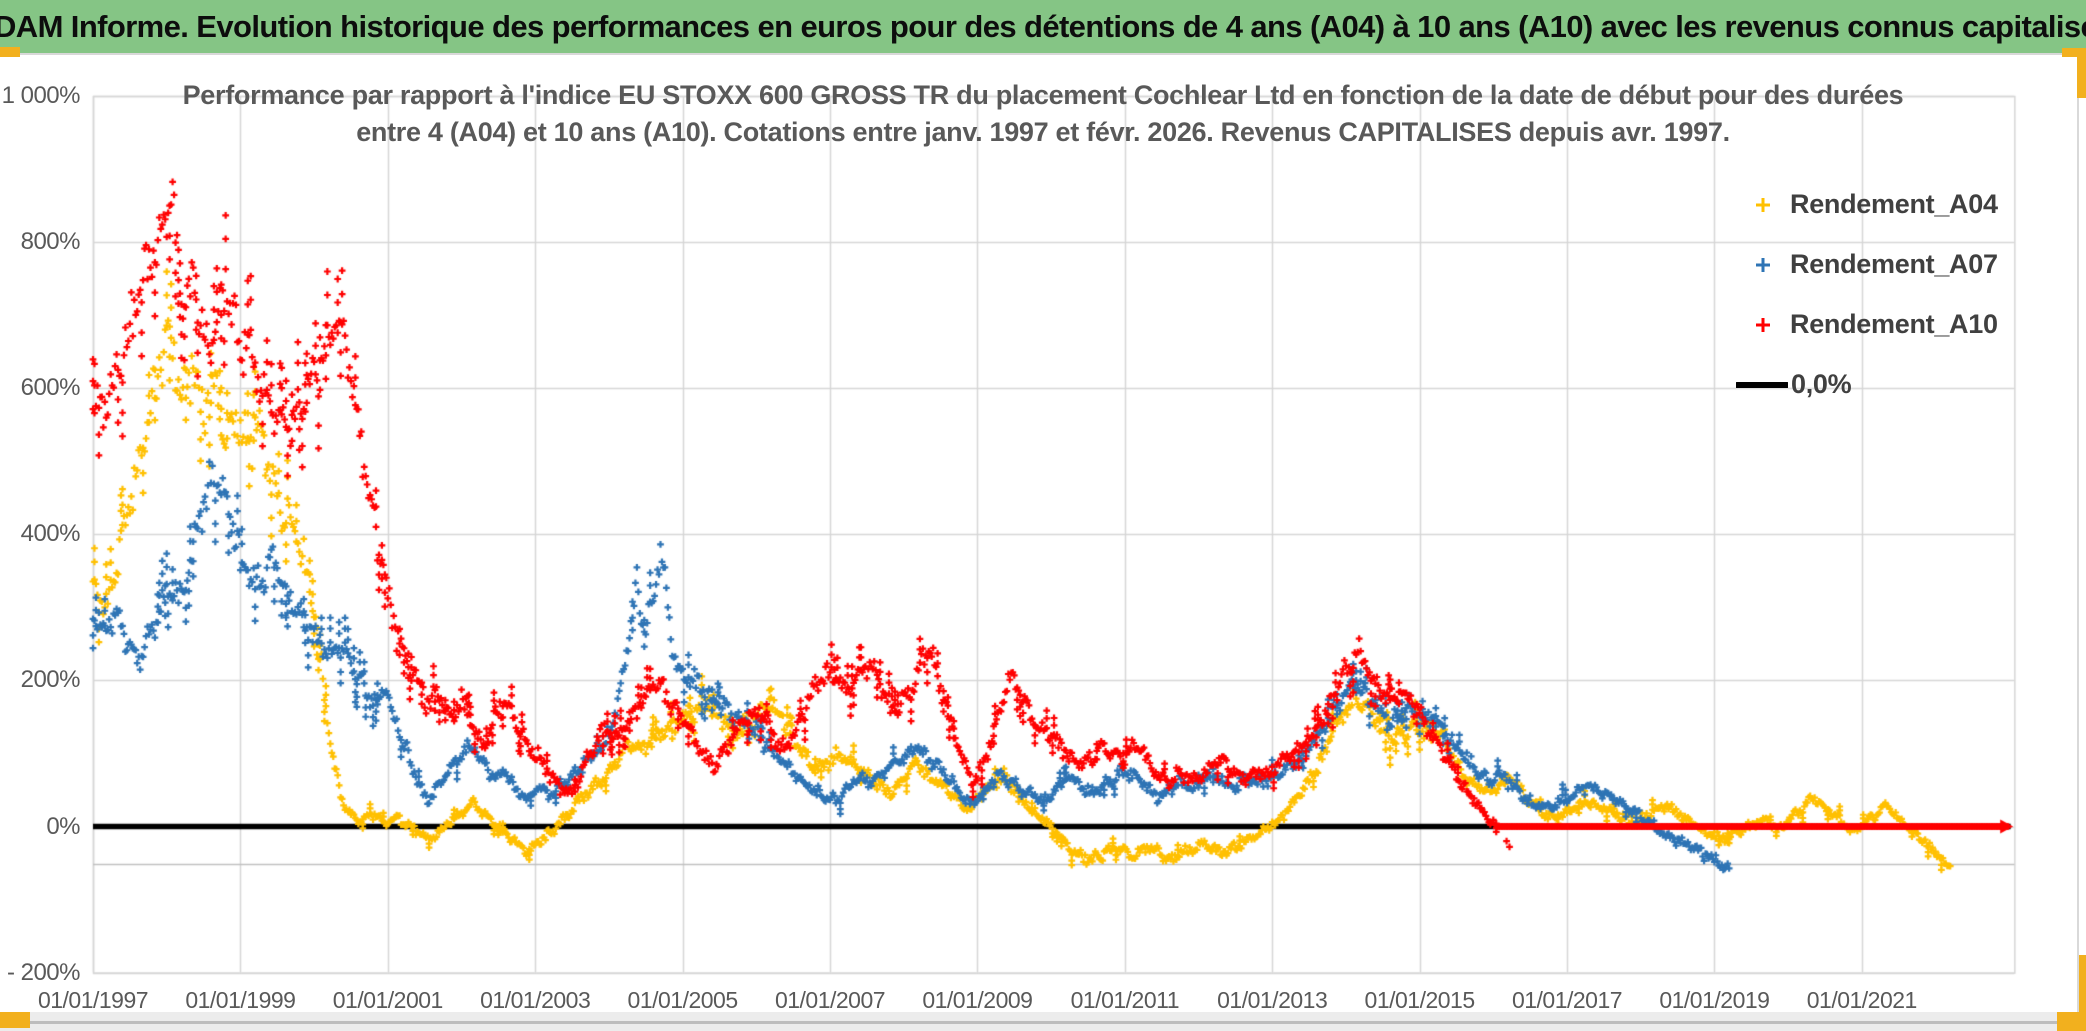  I want to click on legend-entry-a07: Rendement_A07, so click(1867, 264).